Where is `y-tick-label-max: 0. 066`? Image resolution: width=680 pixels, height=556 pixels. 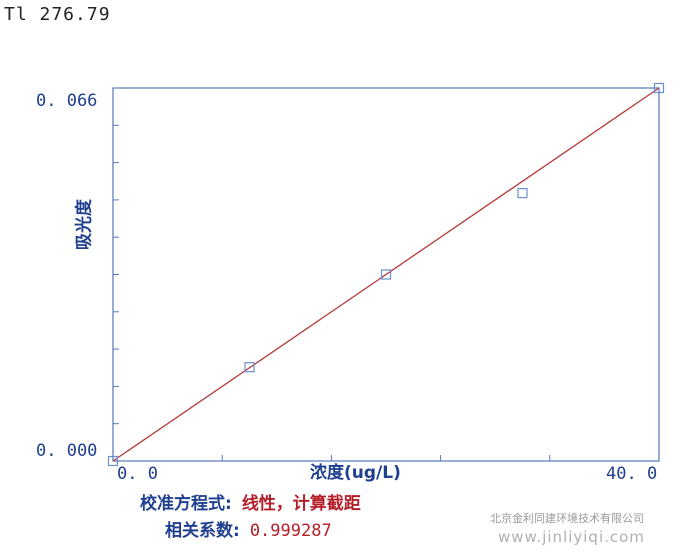 y-tick-label-max: 0. 066 is located at coordinates (67, 101).